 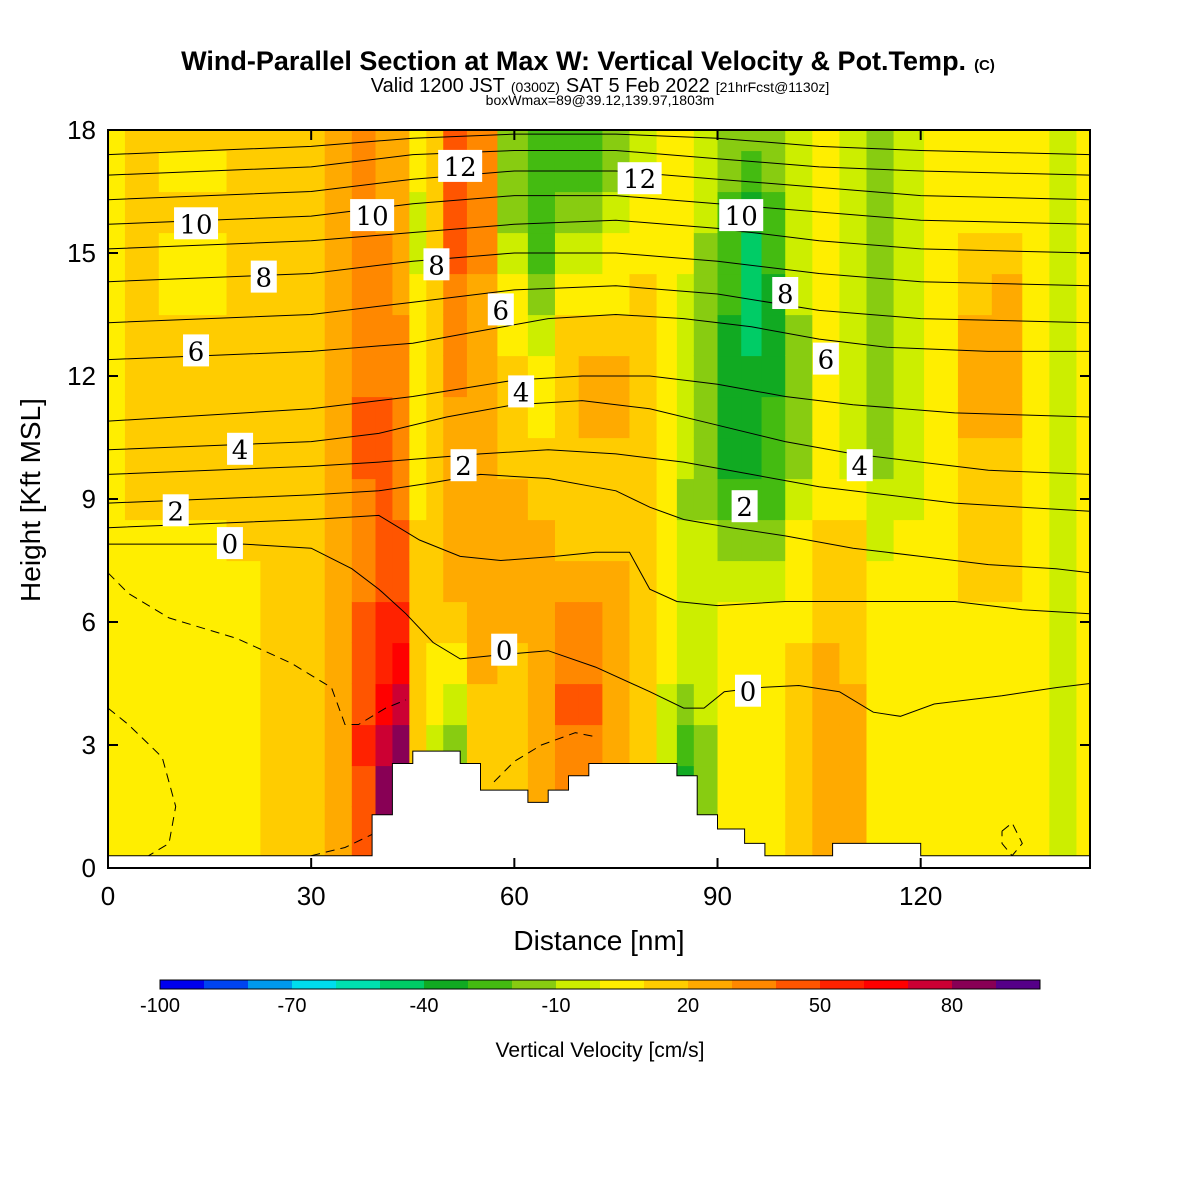 What do you see at coordinates (89, 868) in the screenshot?
I see `y-tick-label: 0` at bounding box center [89, 868].